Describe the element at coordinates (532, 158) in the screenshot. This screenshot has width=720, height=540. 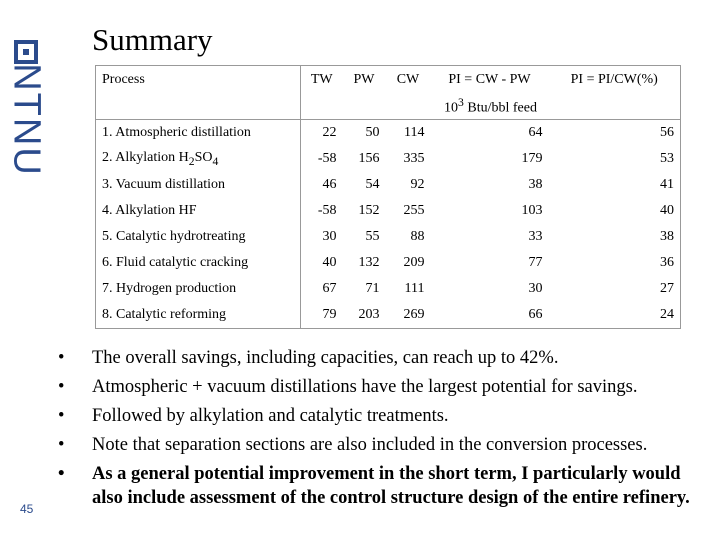
I see `value-cell: 179` at that location.